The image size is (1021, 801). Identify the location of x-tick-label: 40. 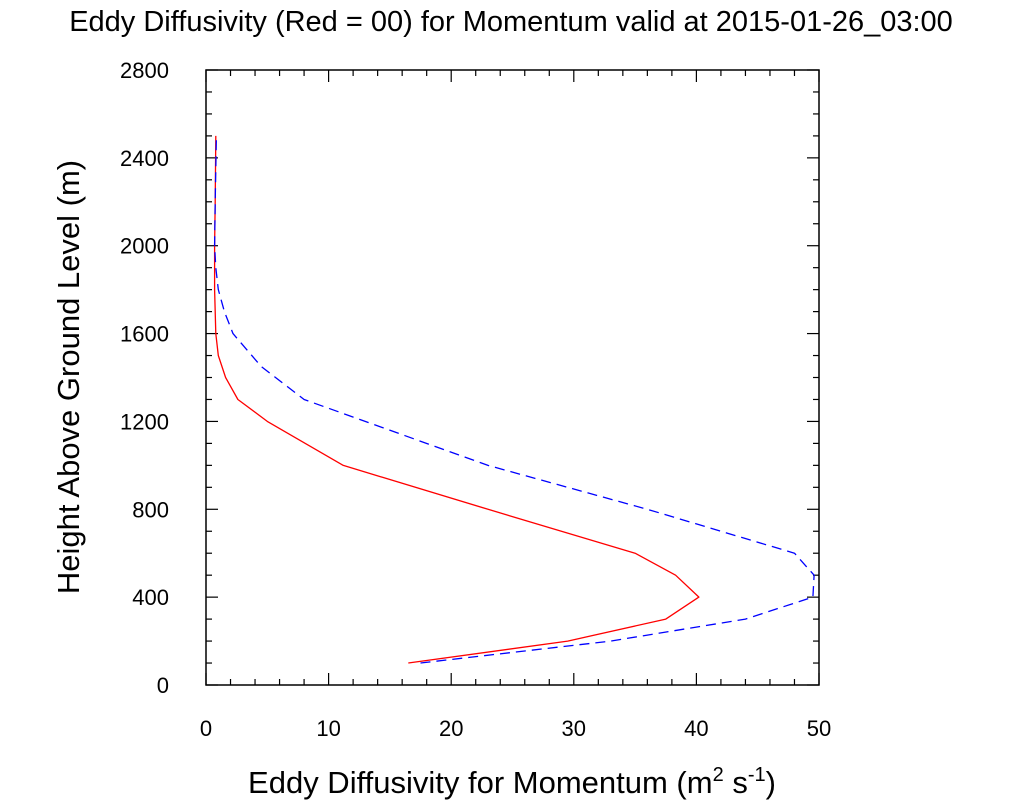
(696, 728).